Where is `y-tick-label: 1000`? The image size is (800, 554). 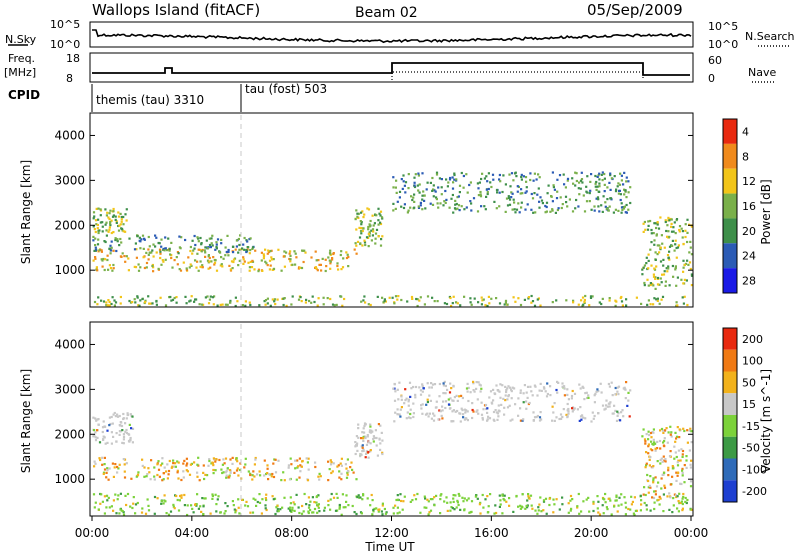
y-tick-label: 1000 is located at coordinates (69, 270).